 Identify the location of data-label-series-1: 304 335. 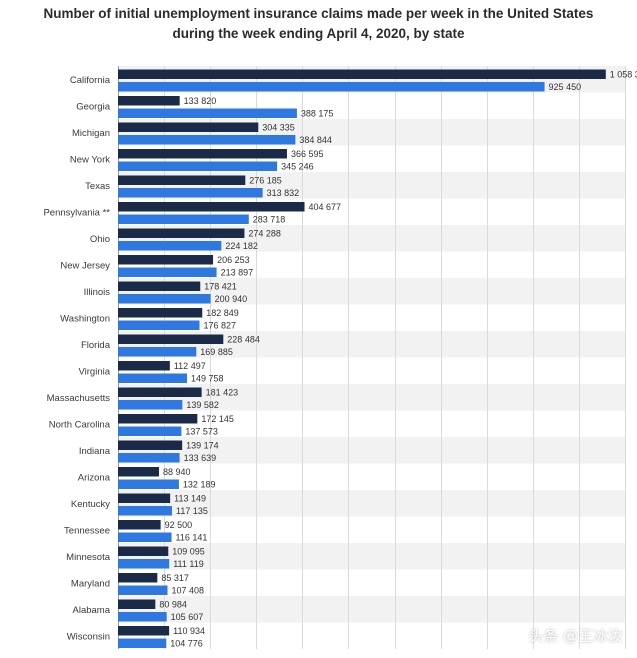
(278, 128).